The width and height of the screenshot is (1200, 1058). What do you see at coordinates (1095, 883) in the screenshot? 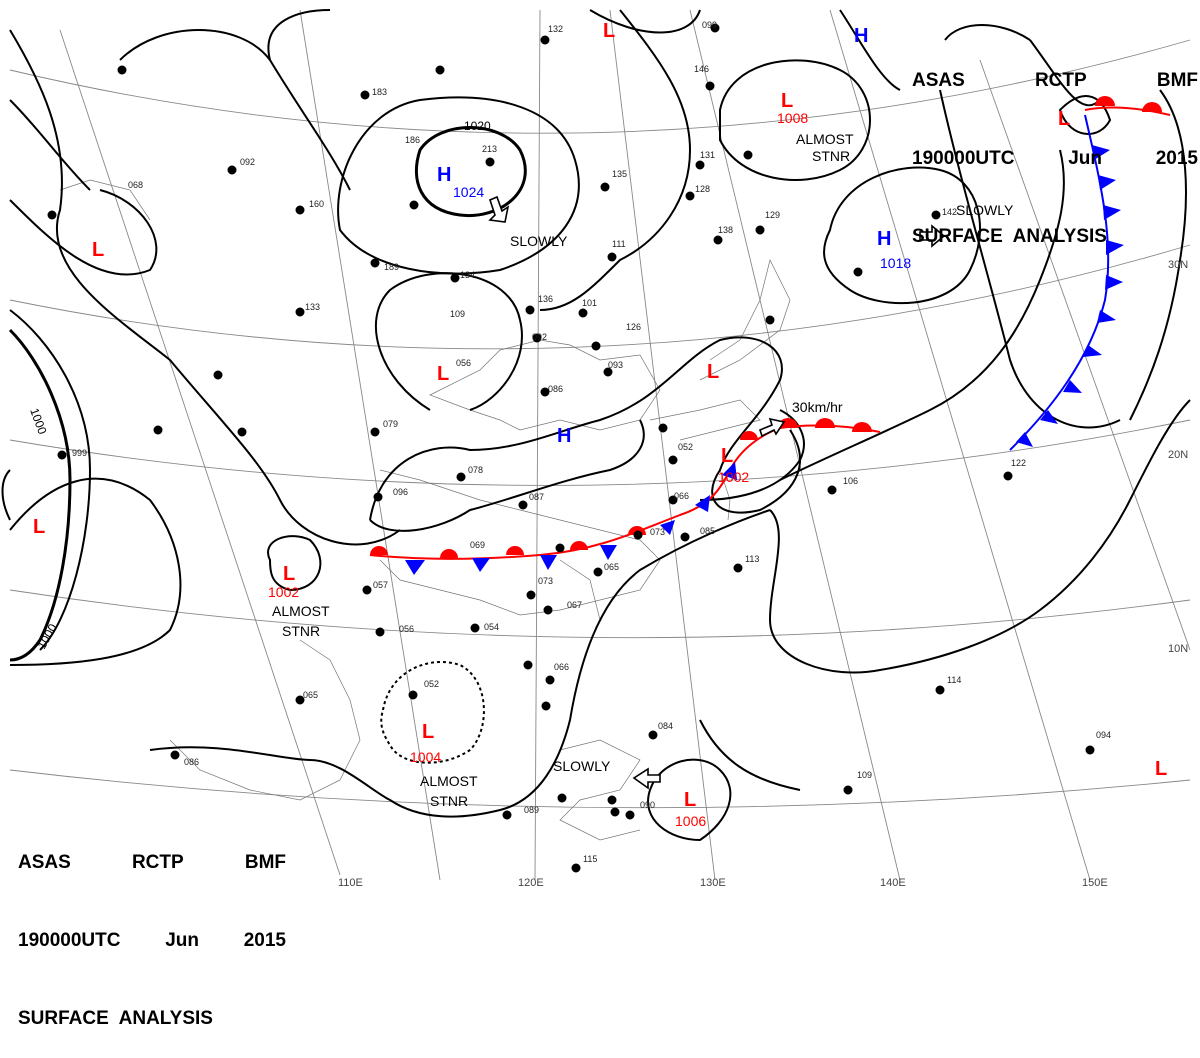
I see `lon-label: 150E` at bounding box center [1095, 883].